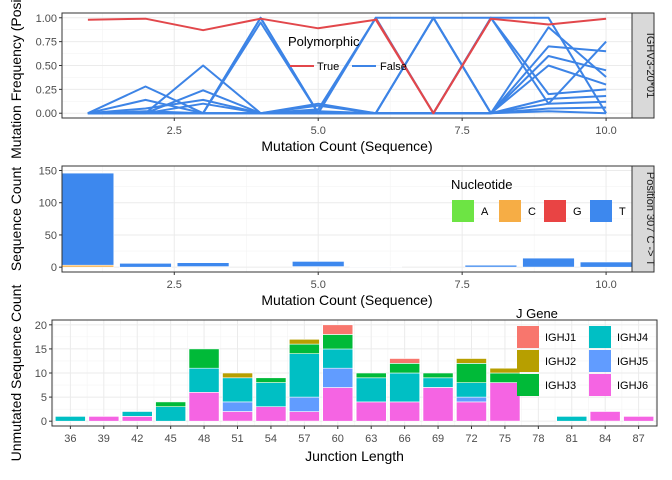 This screenshot has width=672, height=480. I want to click on y-tick-label: 0.00, so click(46, 114).